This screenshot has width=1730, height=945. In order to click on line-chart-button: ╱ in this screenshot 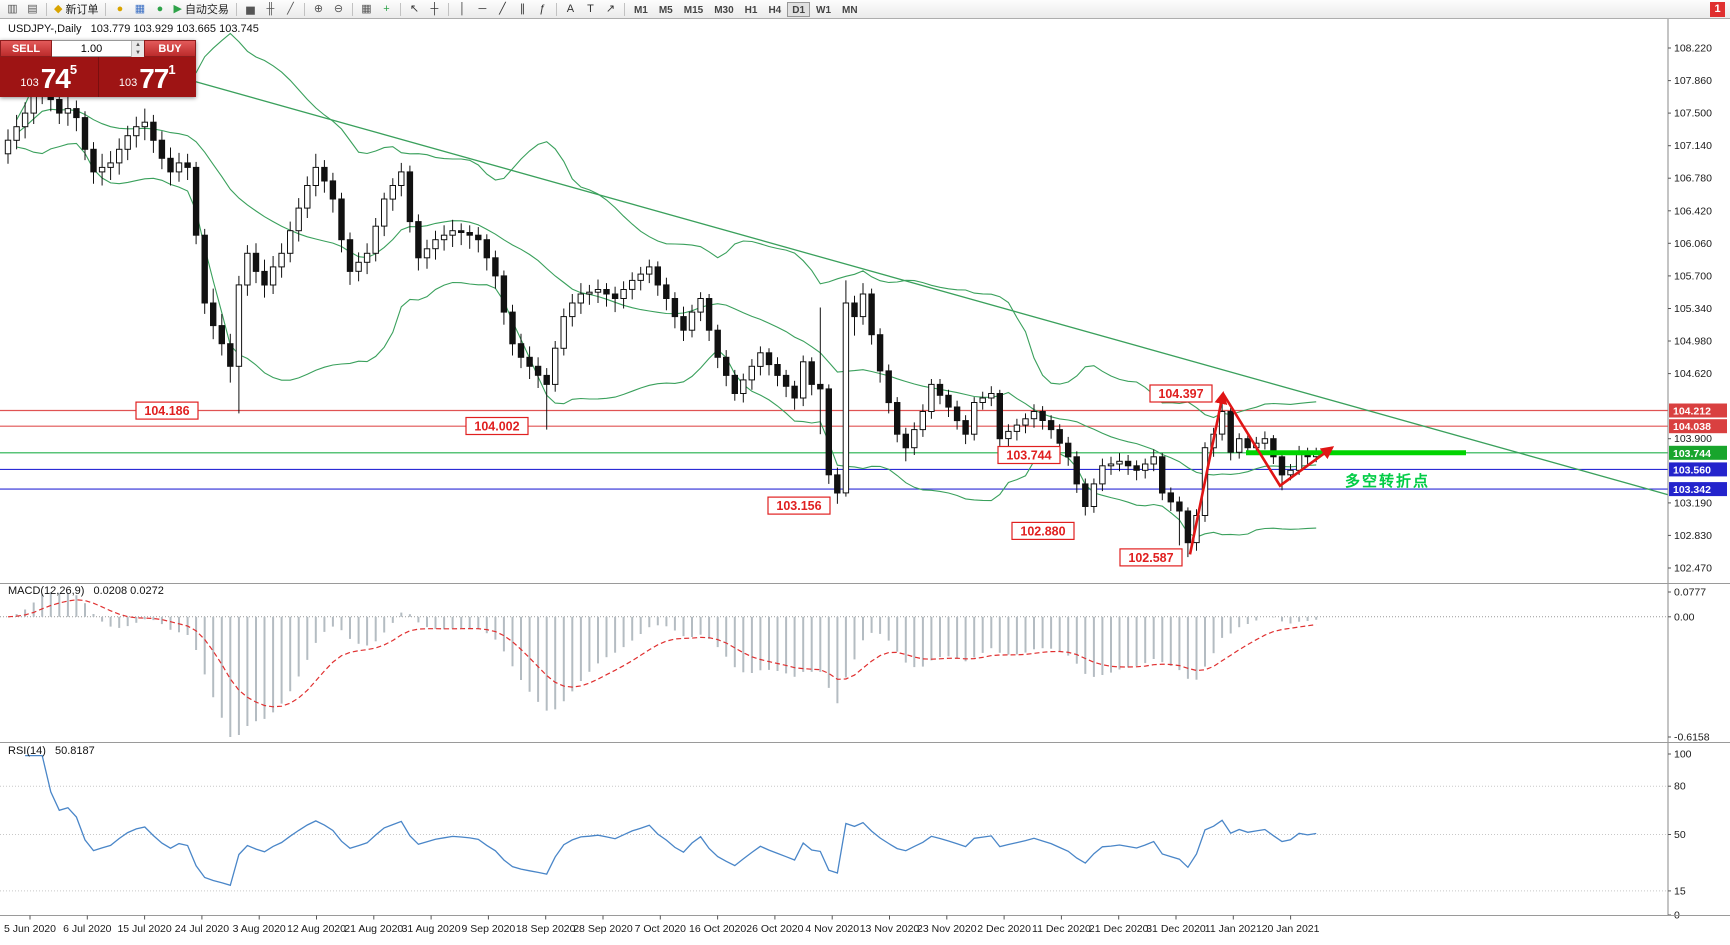, I will do `click(290, 9)`.